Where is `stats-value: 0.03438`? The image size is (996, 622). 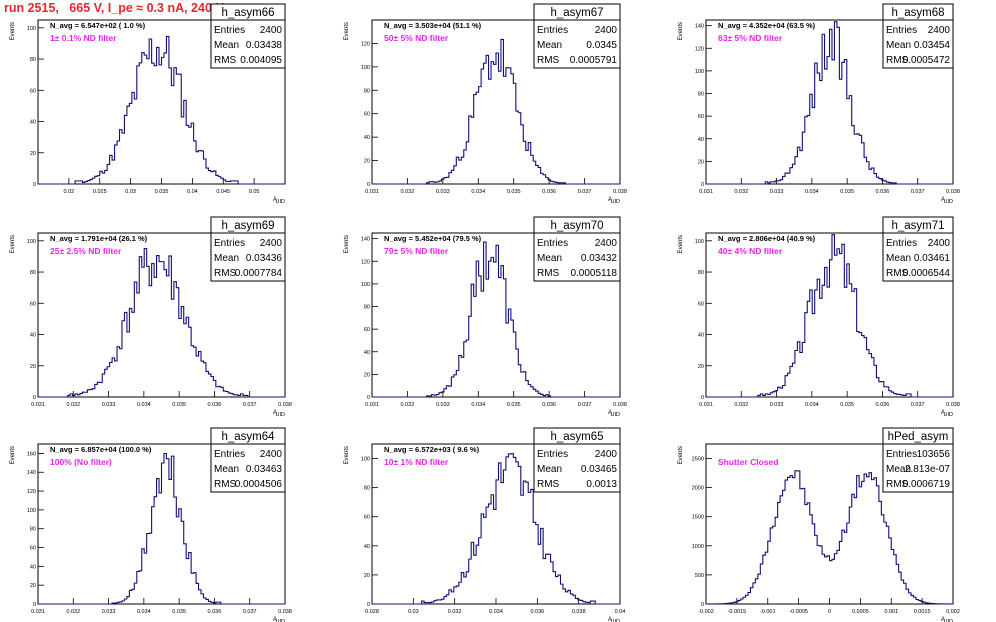 stats-value: 0.03438 is located at coordinates (264, 45).